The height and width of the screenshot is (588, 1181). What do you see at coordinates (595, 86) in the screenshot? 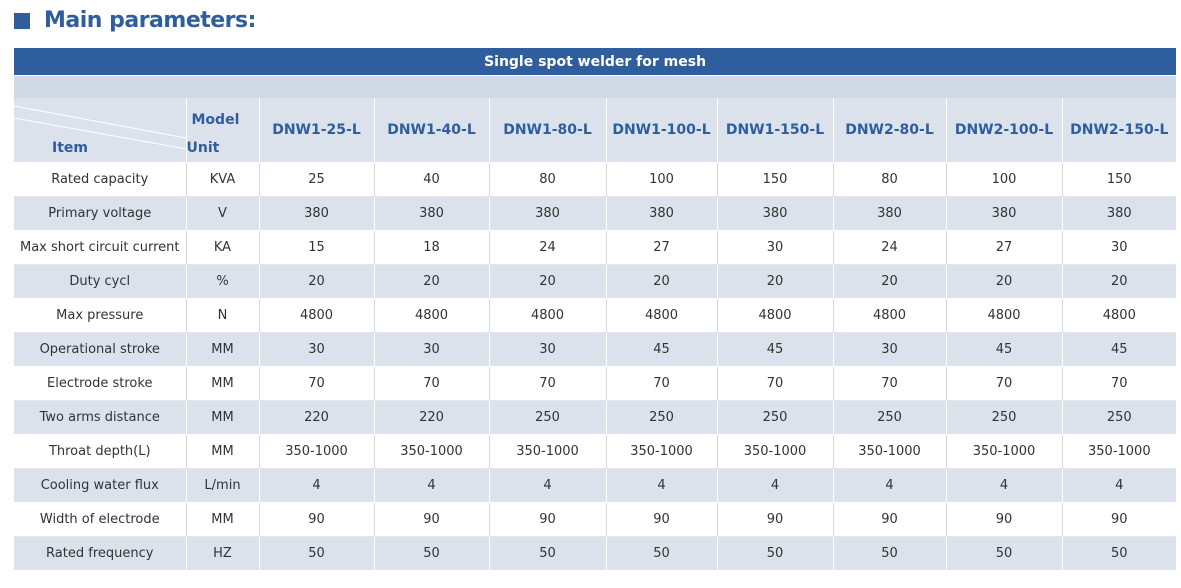
I see `header-spacer` at bounding box center [595, 86].